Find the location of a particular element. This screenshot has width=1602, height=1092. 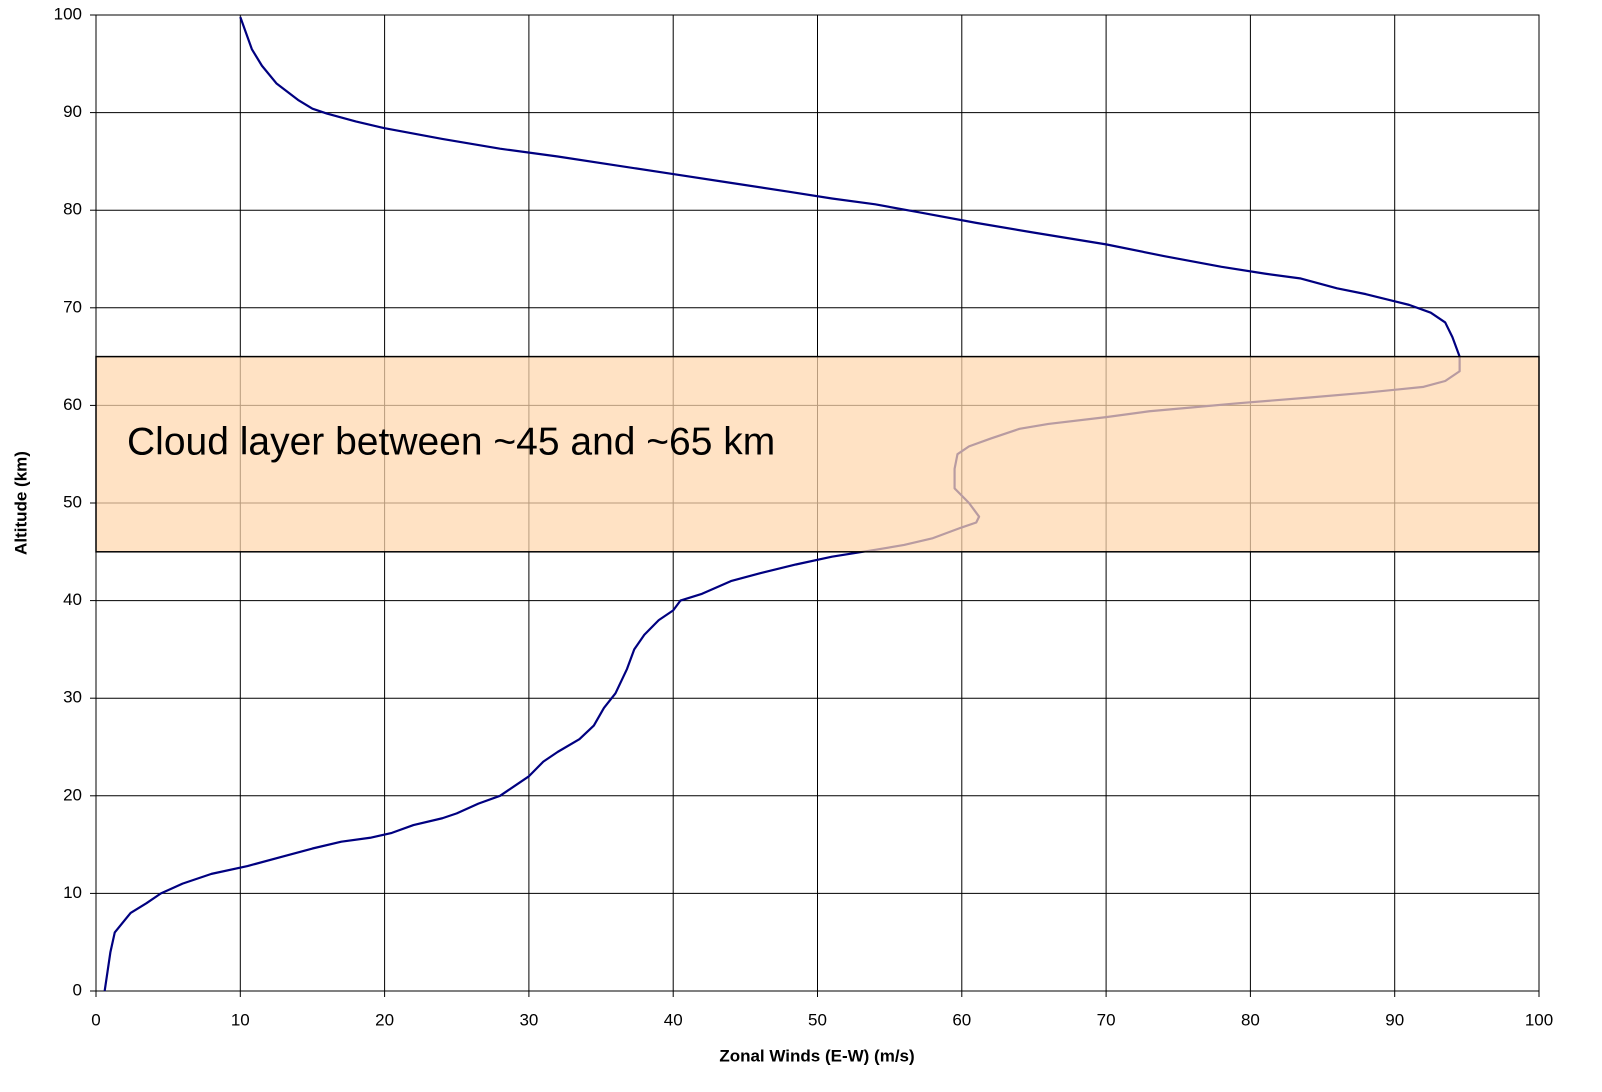

y-tick-label: 10 is located at coordinates (72, 892).